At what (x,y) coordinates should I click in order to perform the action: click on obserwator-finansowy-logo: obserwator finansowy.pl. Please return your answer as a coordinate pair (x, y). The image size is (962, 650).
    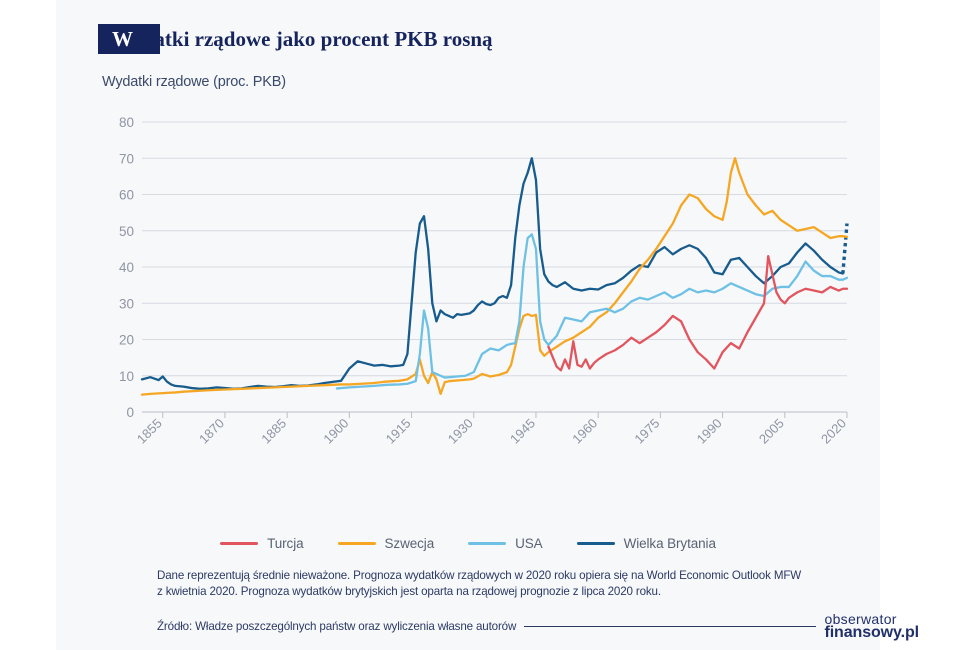
    Looking at the image, I should click on (871, 626).